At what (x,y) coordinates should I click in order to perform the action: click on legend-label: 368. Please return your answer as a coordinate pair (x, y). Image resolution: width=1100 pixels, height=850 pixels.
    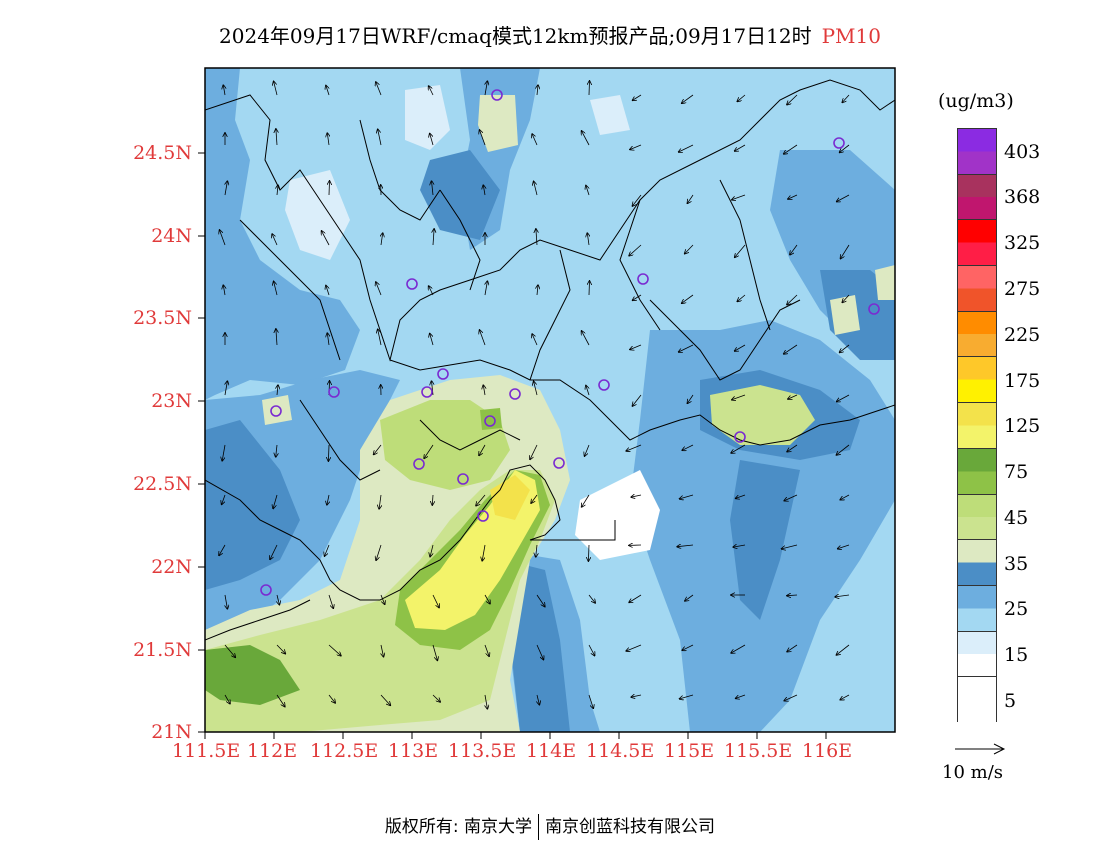
    Looking at the image, I should click on (1022, 197).